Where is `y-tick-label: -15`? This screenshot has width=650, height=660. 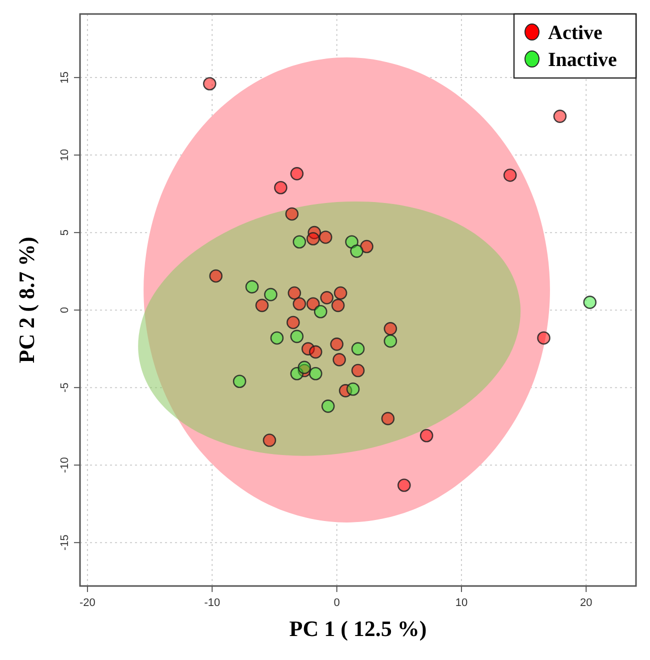
y-tick-label: -15 is located at coordinates (65, 542).